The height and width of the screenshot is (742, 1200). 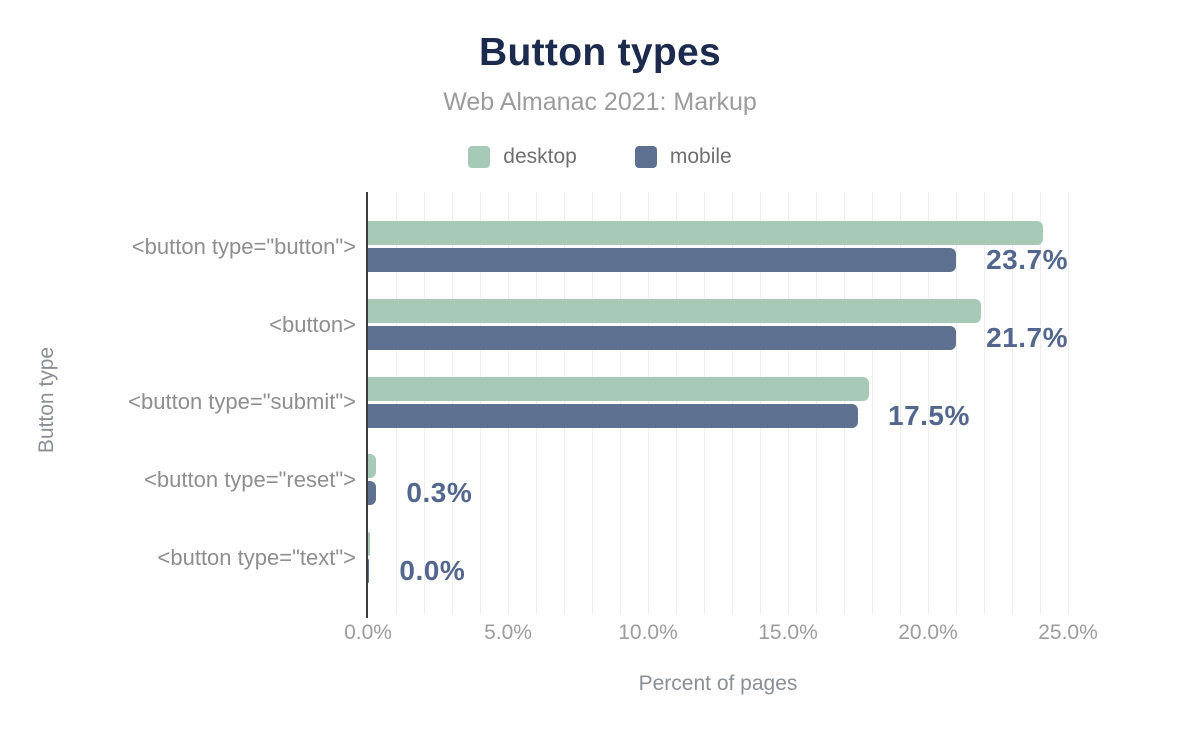 I want to click on bar-line-mobile: 17.5%, so click(x=718, y=415).